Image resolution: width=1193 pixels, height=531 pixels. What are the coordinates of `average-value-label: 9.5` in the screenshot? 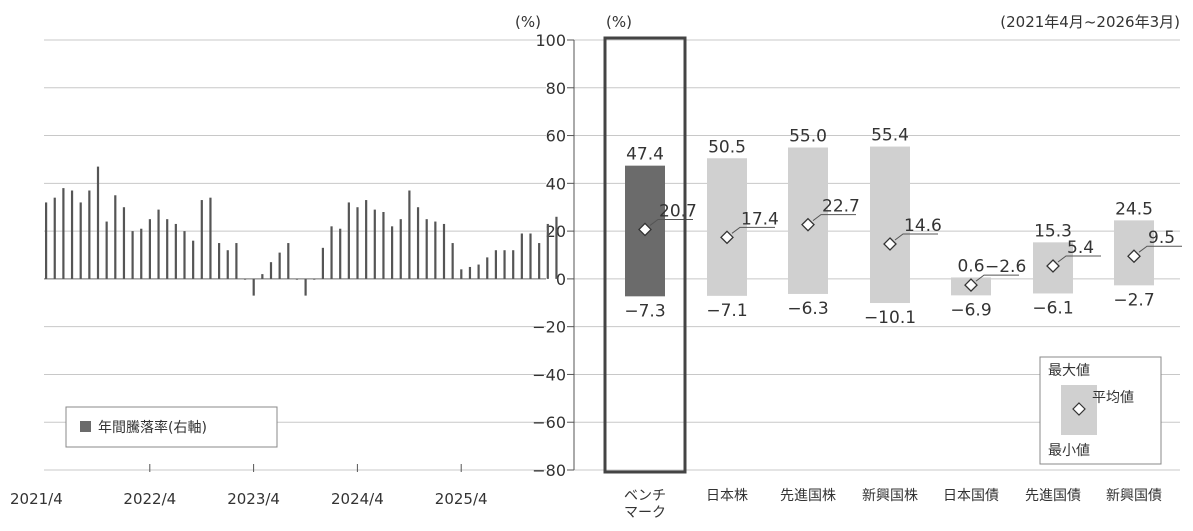 It's located at (1161, 238).